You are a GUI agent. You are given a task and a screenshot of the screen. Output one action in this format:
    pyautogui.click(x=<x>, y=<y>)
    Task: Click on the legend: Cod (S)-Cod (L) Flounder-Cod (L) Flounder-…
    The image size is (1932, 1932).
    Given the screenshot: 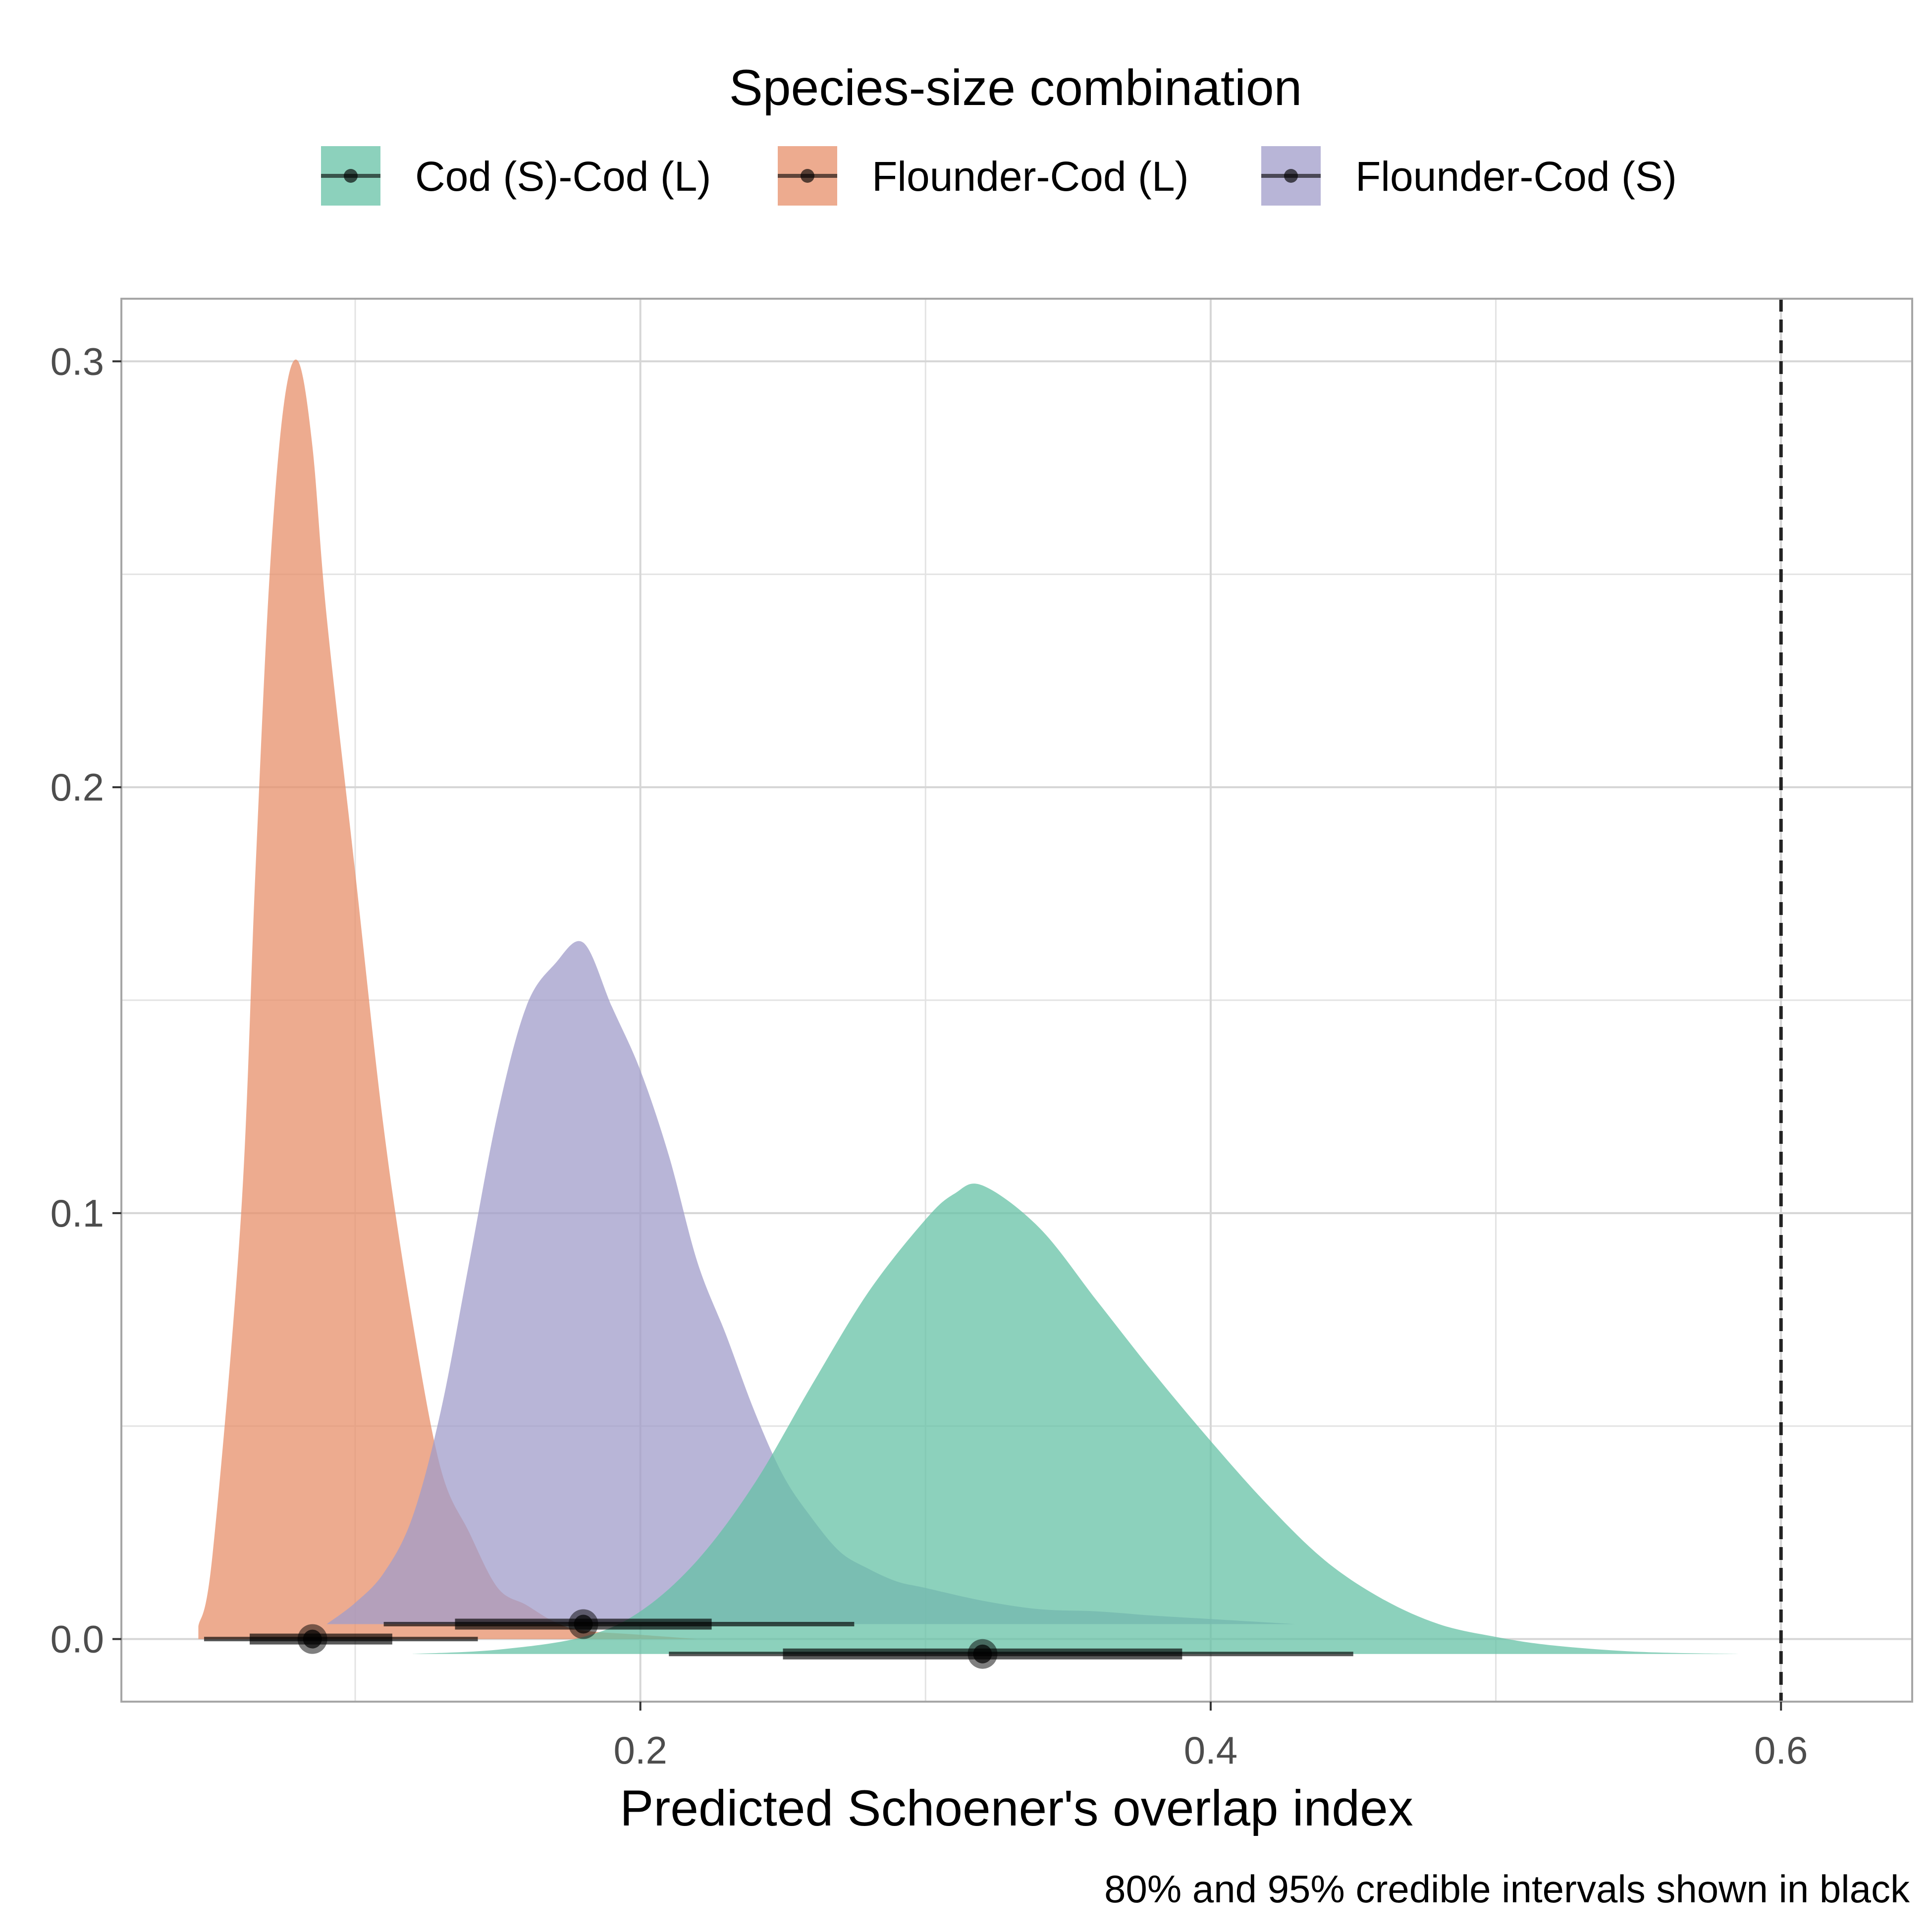 What is the action you would take?
    pyautogui.click(x=999, y=176)
    